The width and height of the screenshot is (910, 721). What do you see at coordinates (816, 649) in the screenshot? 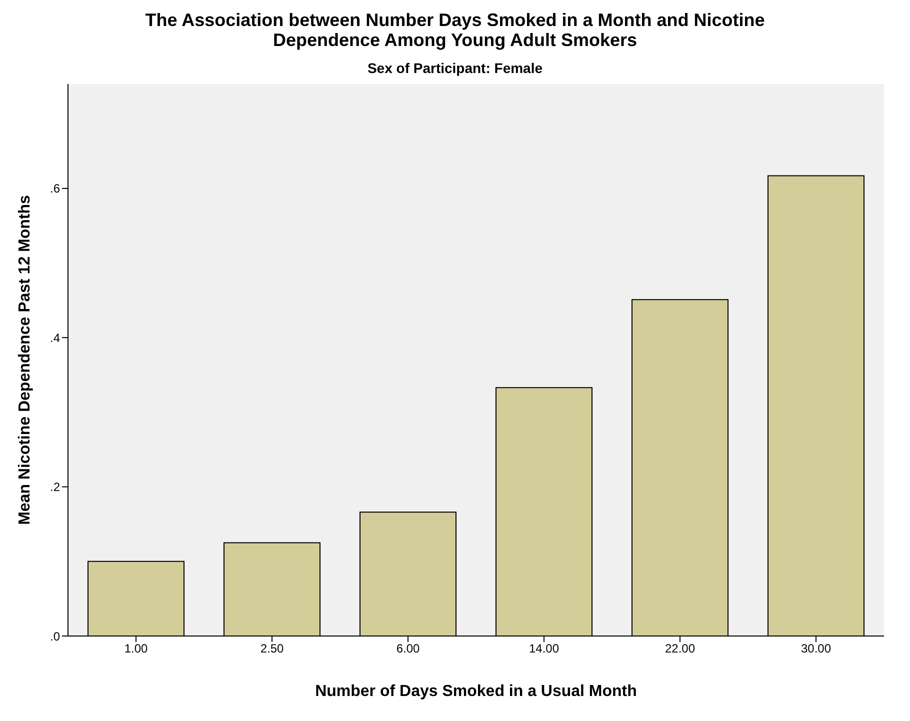
I see `x-tick-label: 30.00` at bounding box center [816, 649].